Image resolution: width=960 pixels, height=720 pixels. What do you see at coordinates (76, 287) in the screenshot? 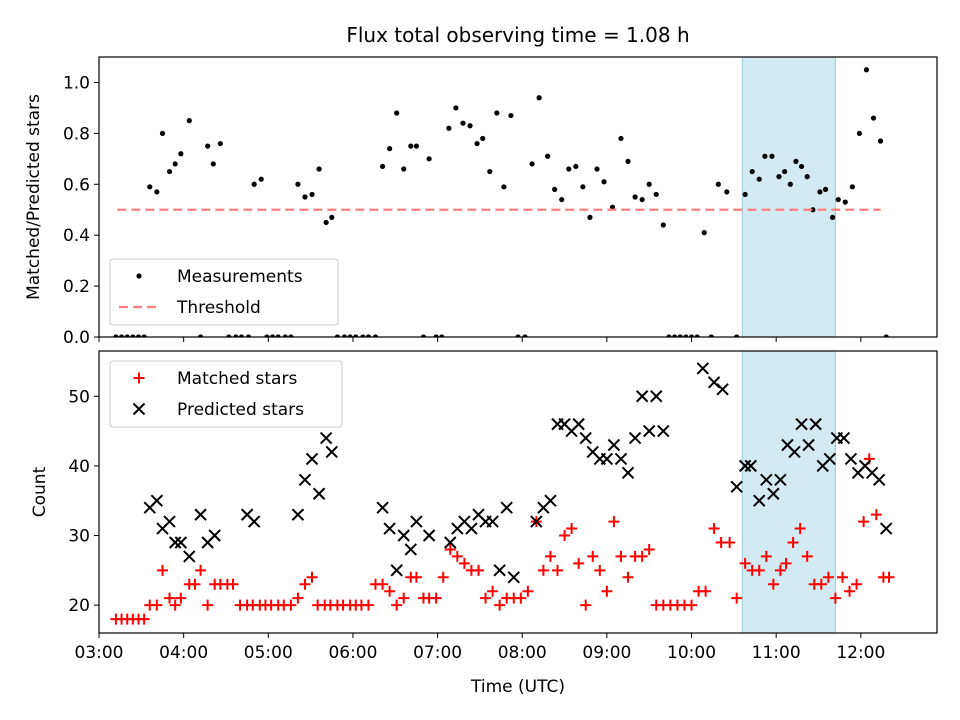
I see `y-tick-label: 0.2` at bounding box center [76, 287].